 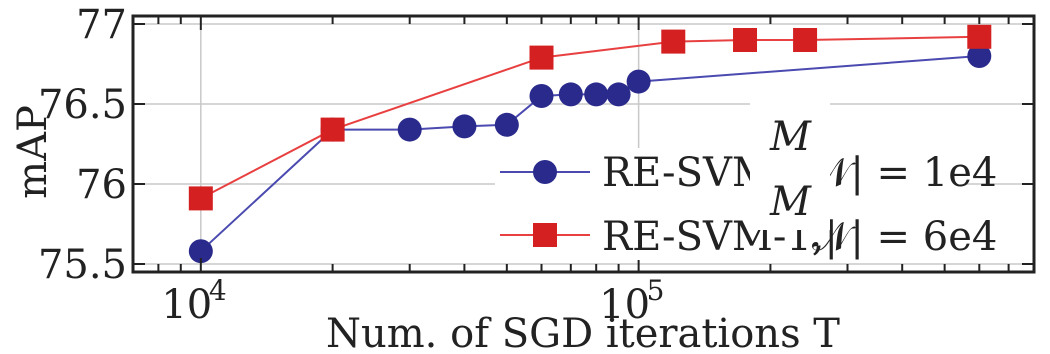 I want to click on y-axis-label-group: mAP, so click(x=33, y=152).